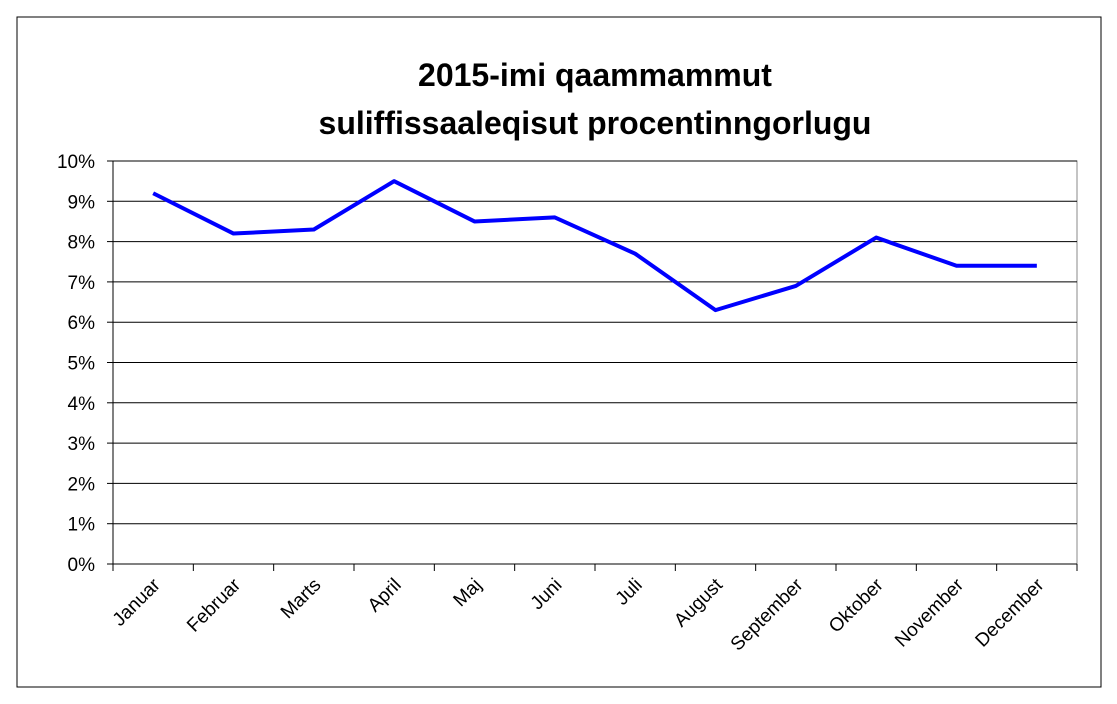 The image size is (1117, 704). Describe the element at coordinates (595, 75) in the screenshot. I see `chart-title: 2015-imi qaammammut` at that location.